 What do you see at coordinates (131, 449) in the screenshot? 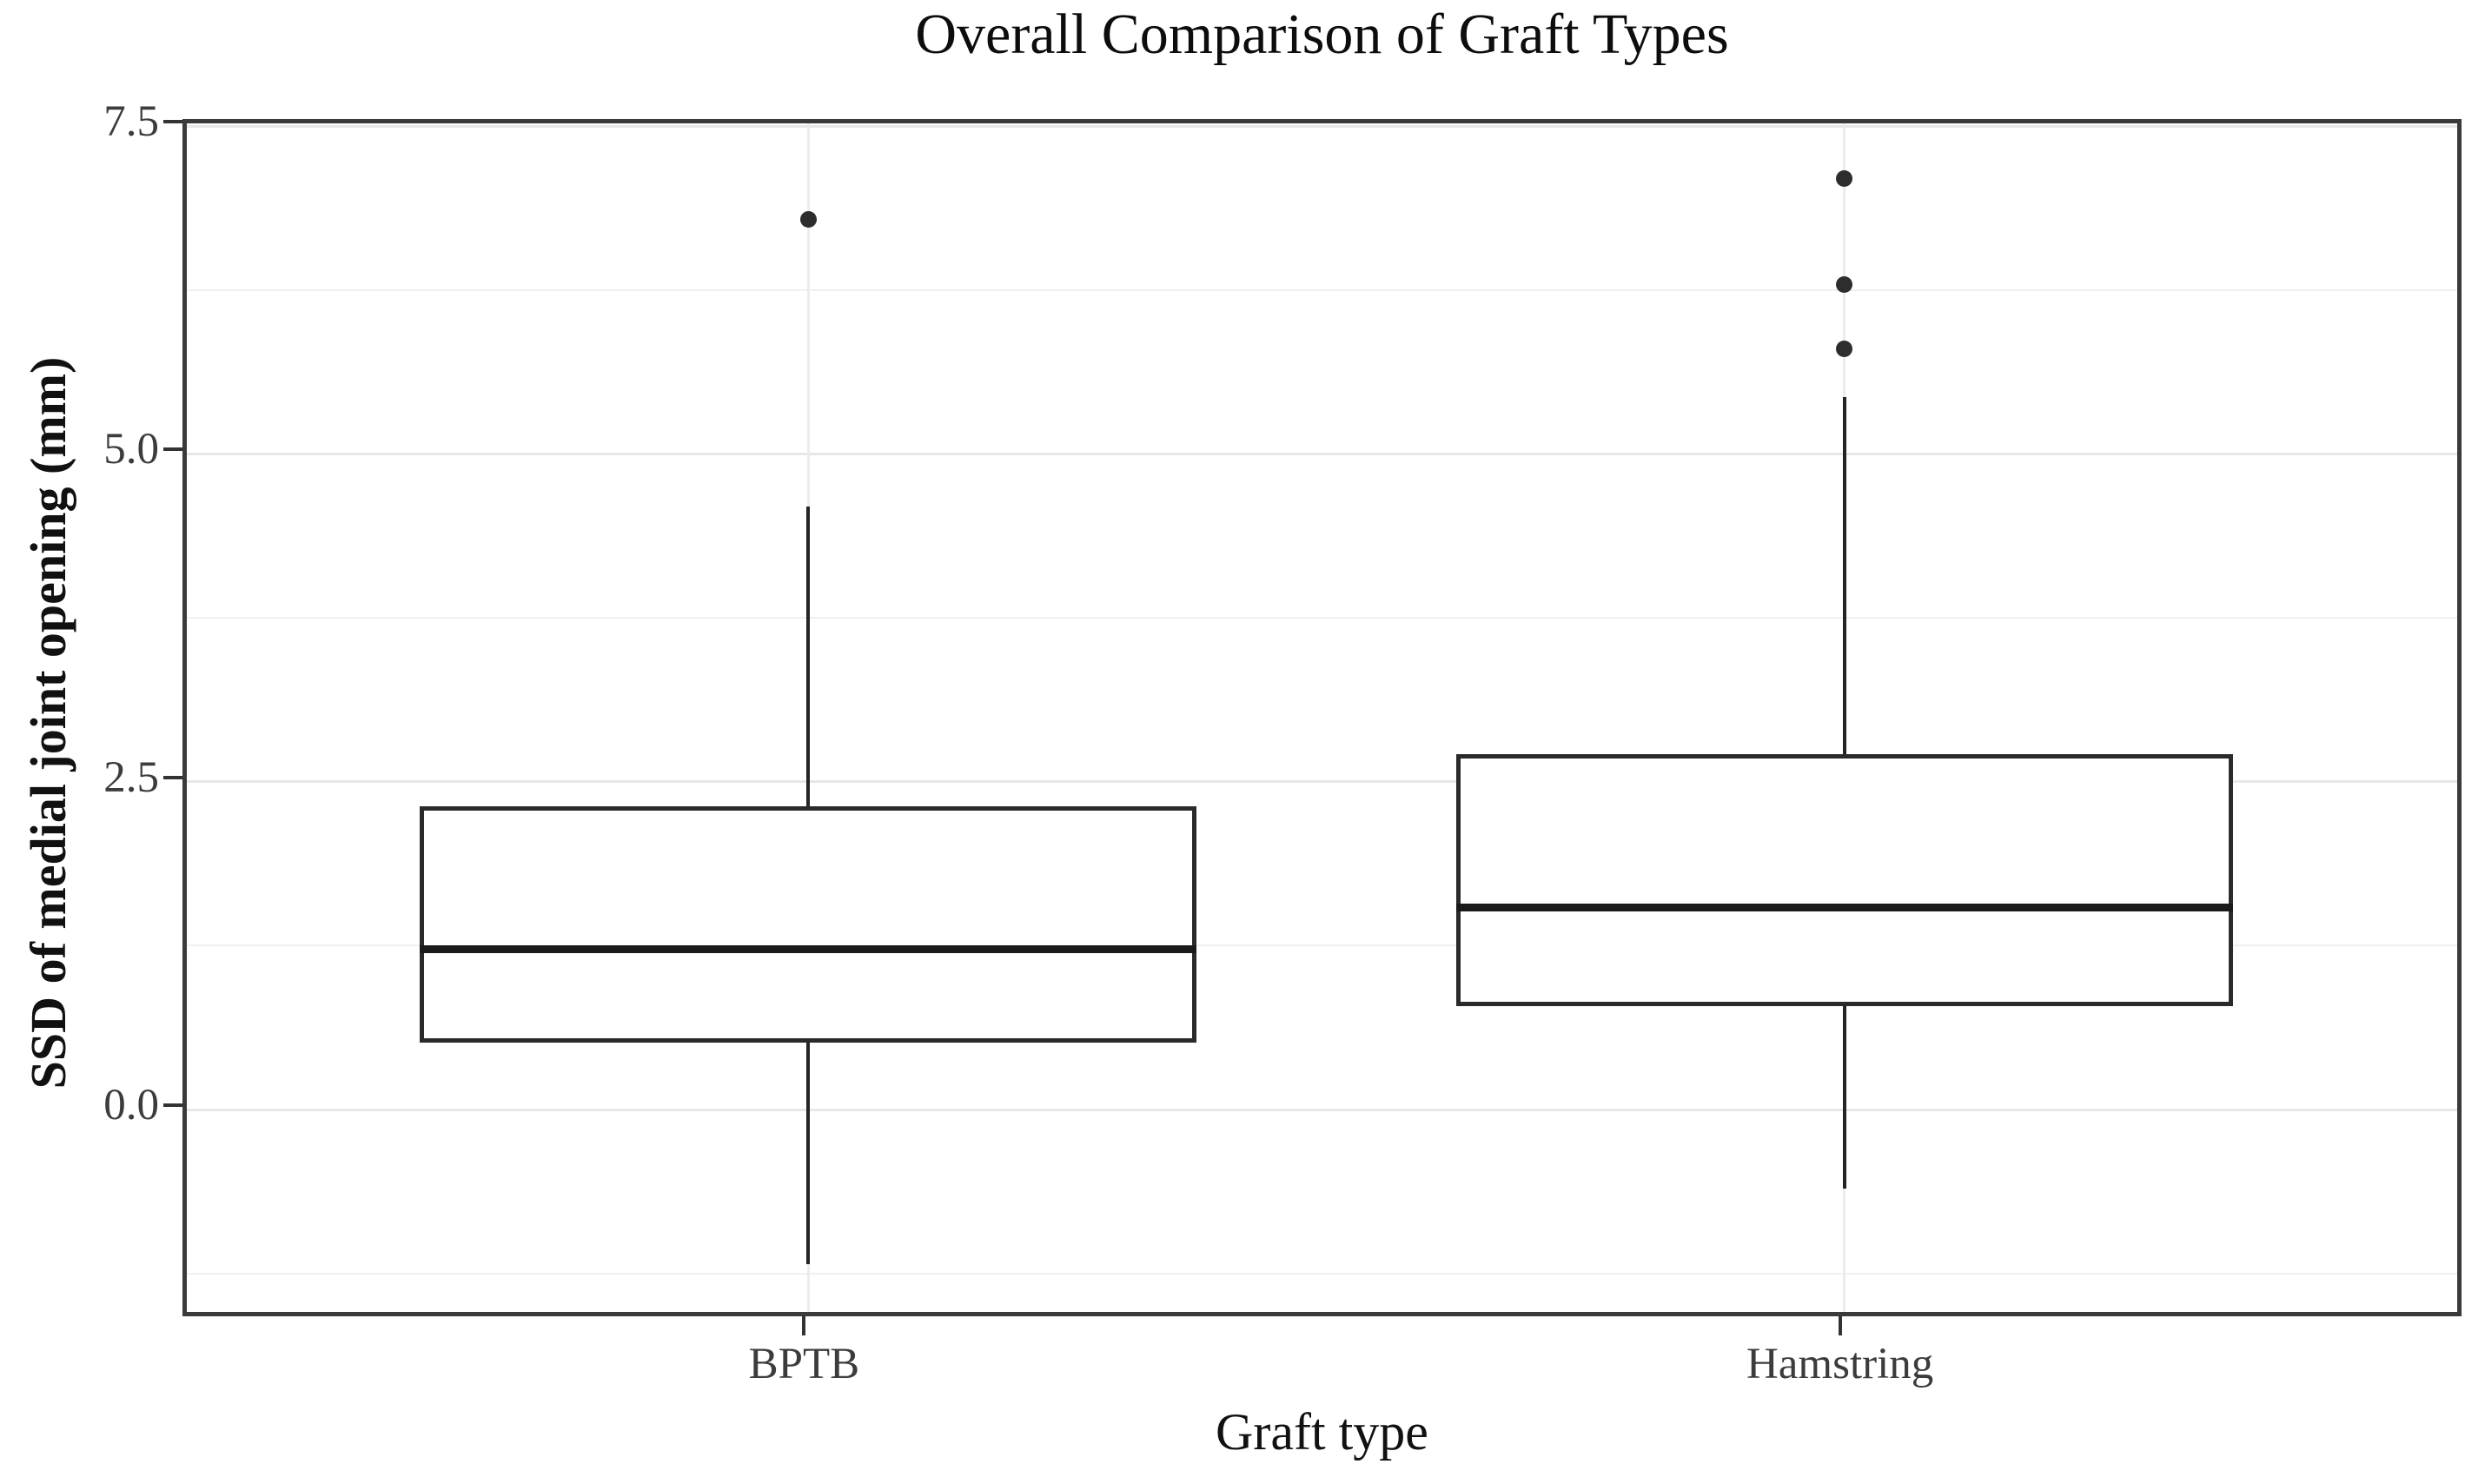
I see `y-tick-label: 5.0` at bounding box center [131, 449].